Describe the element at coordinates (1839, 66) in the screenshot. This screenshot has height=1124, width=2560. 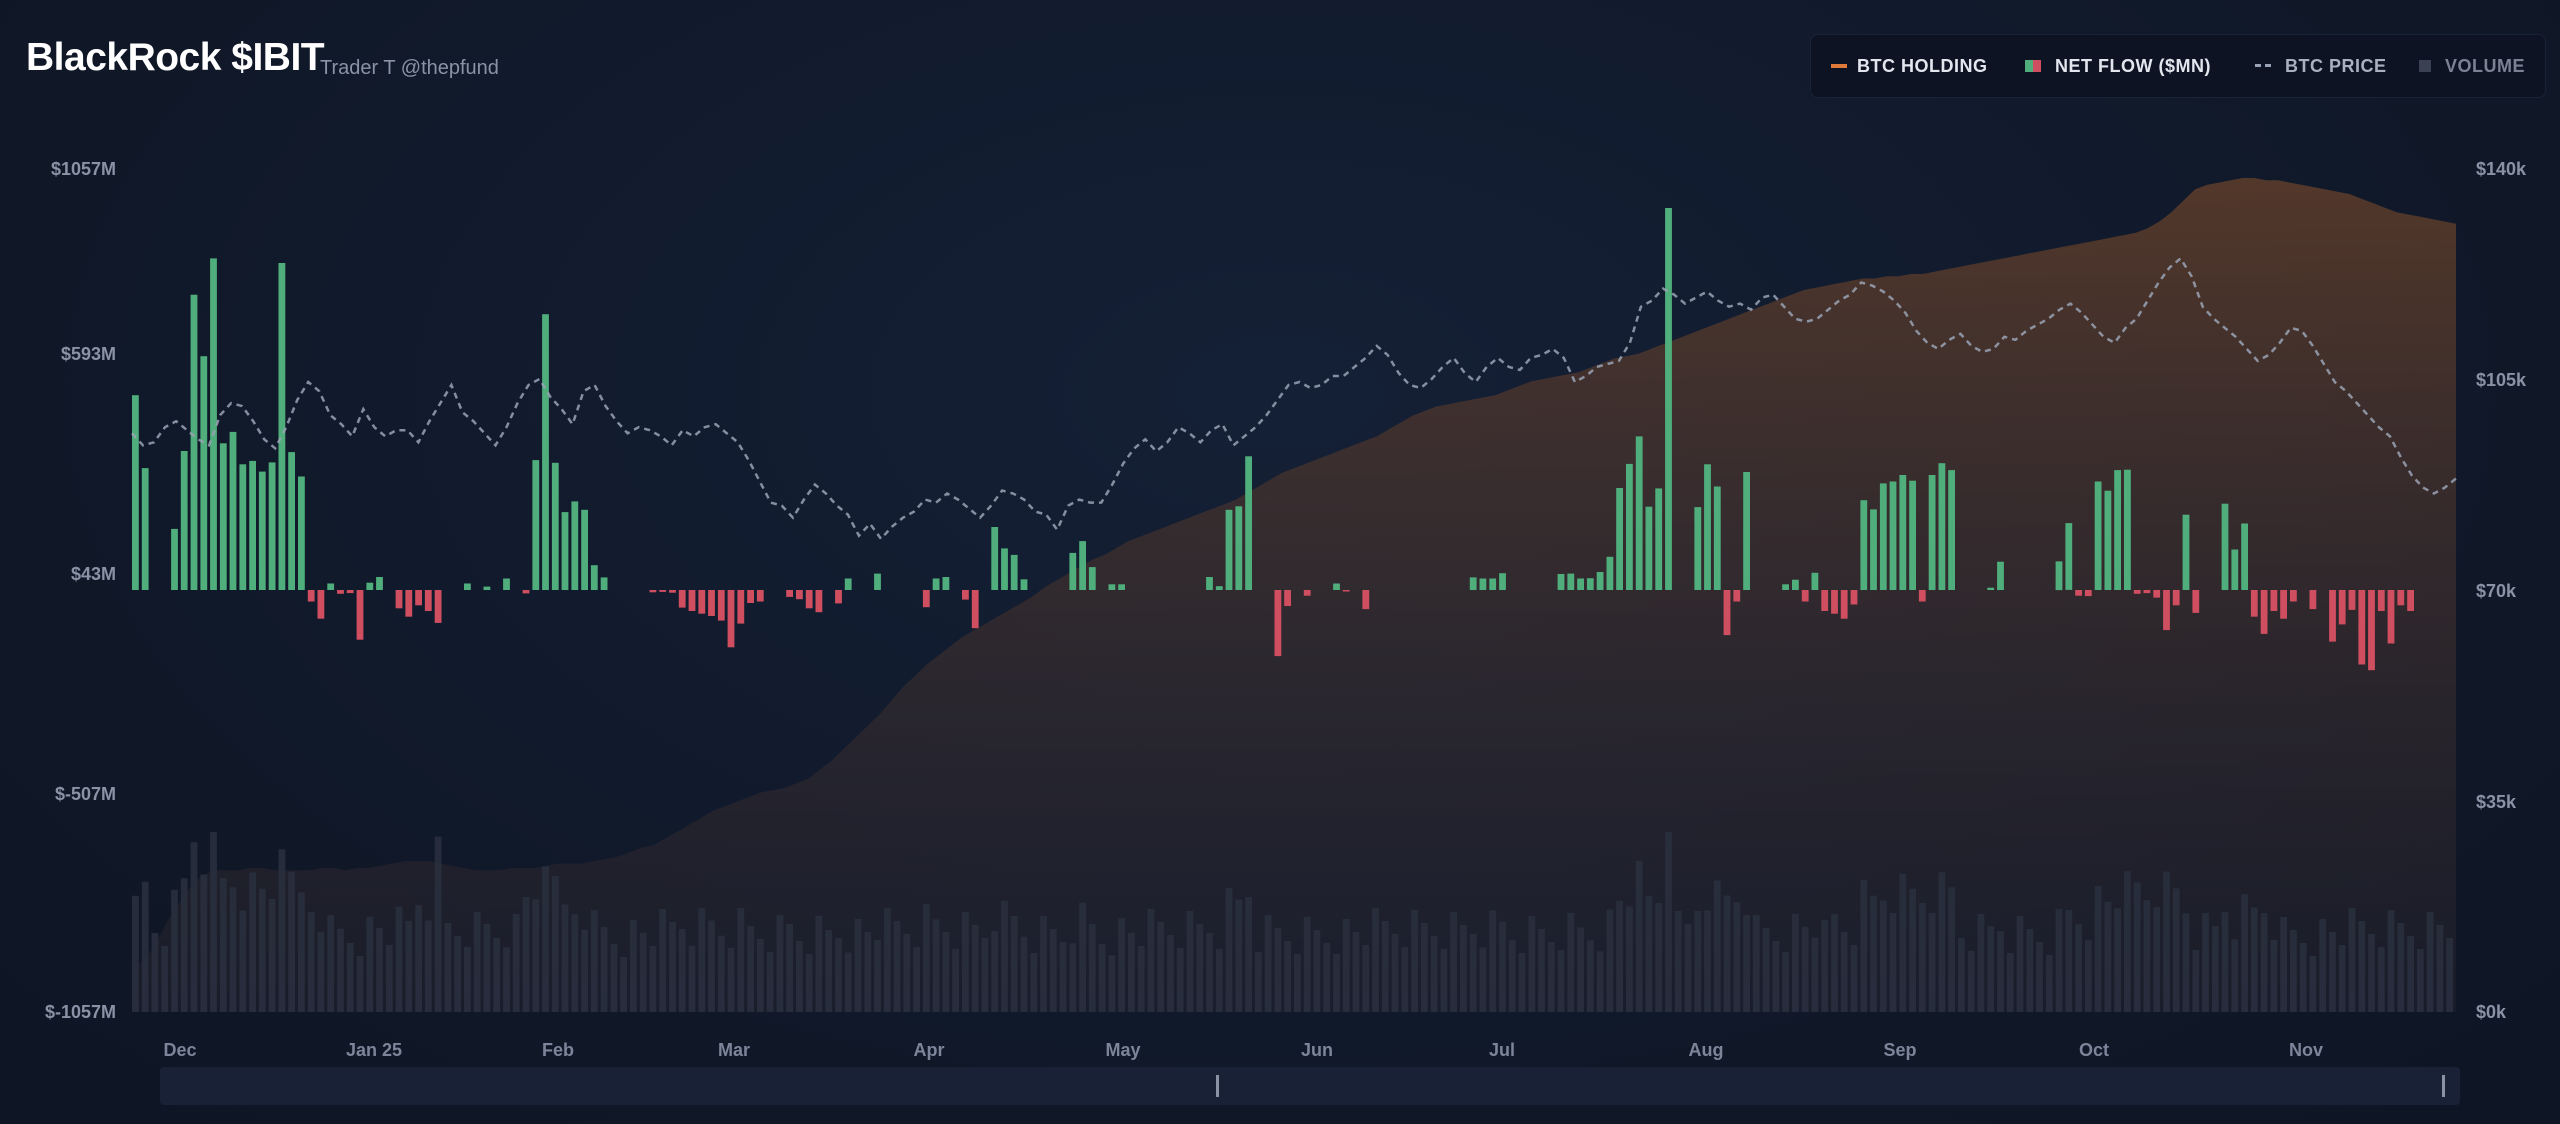
I see `legend-swatch-btc-holding` at that location.